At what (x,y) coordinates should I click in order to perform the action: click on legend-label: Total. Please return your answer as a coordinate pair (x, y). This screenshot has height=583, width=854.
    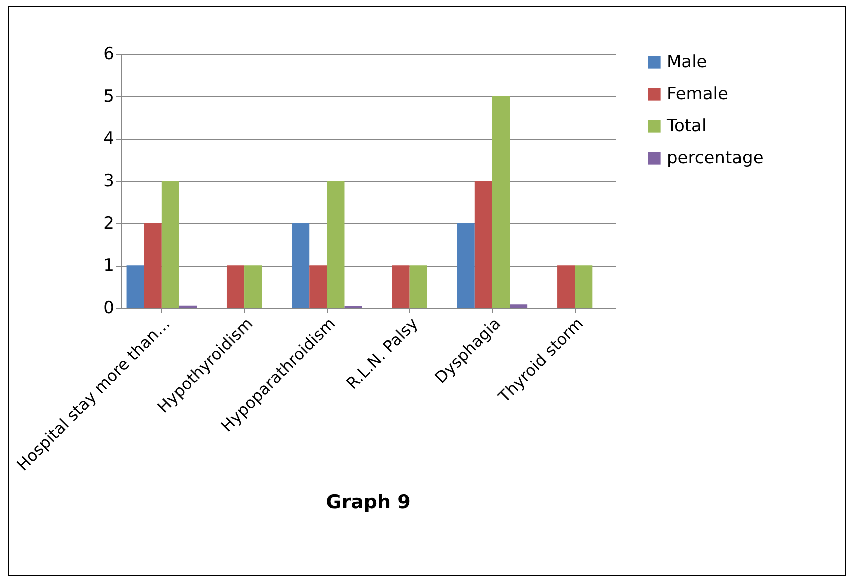
    Looking at the image, I should click on (686, 126).